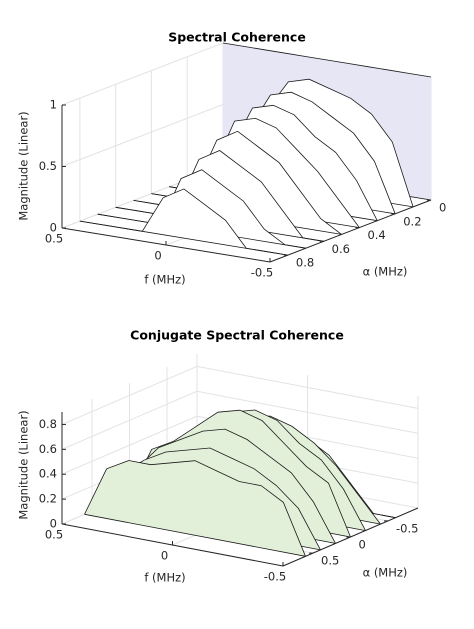  I want to click on z-tick-label: 0.6, so click(48, 449).